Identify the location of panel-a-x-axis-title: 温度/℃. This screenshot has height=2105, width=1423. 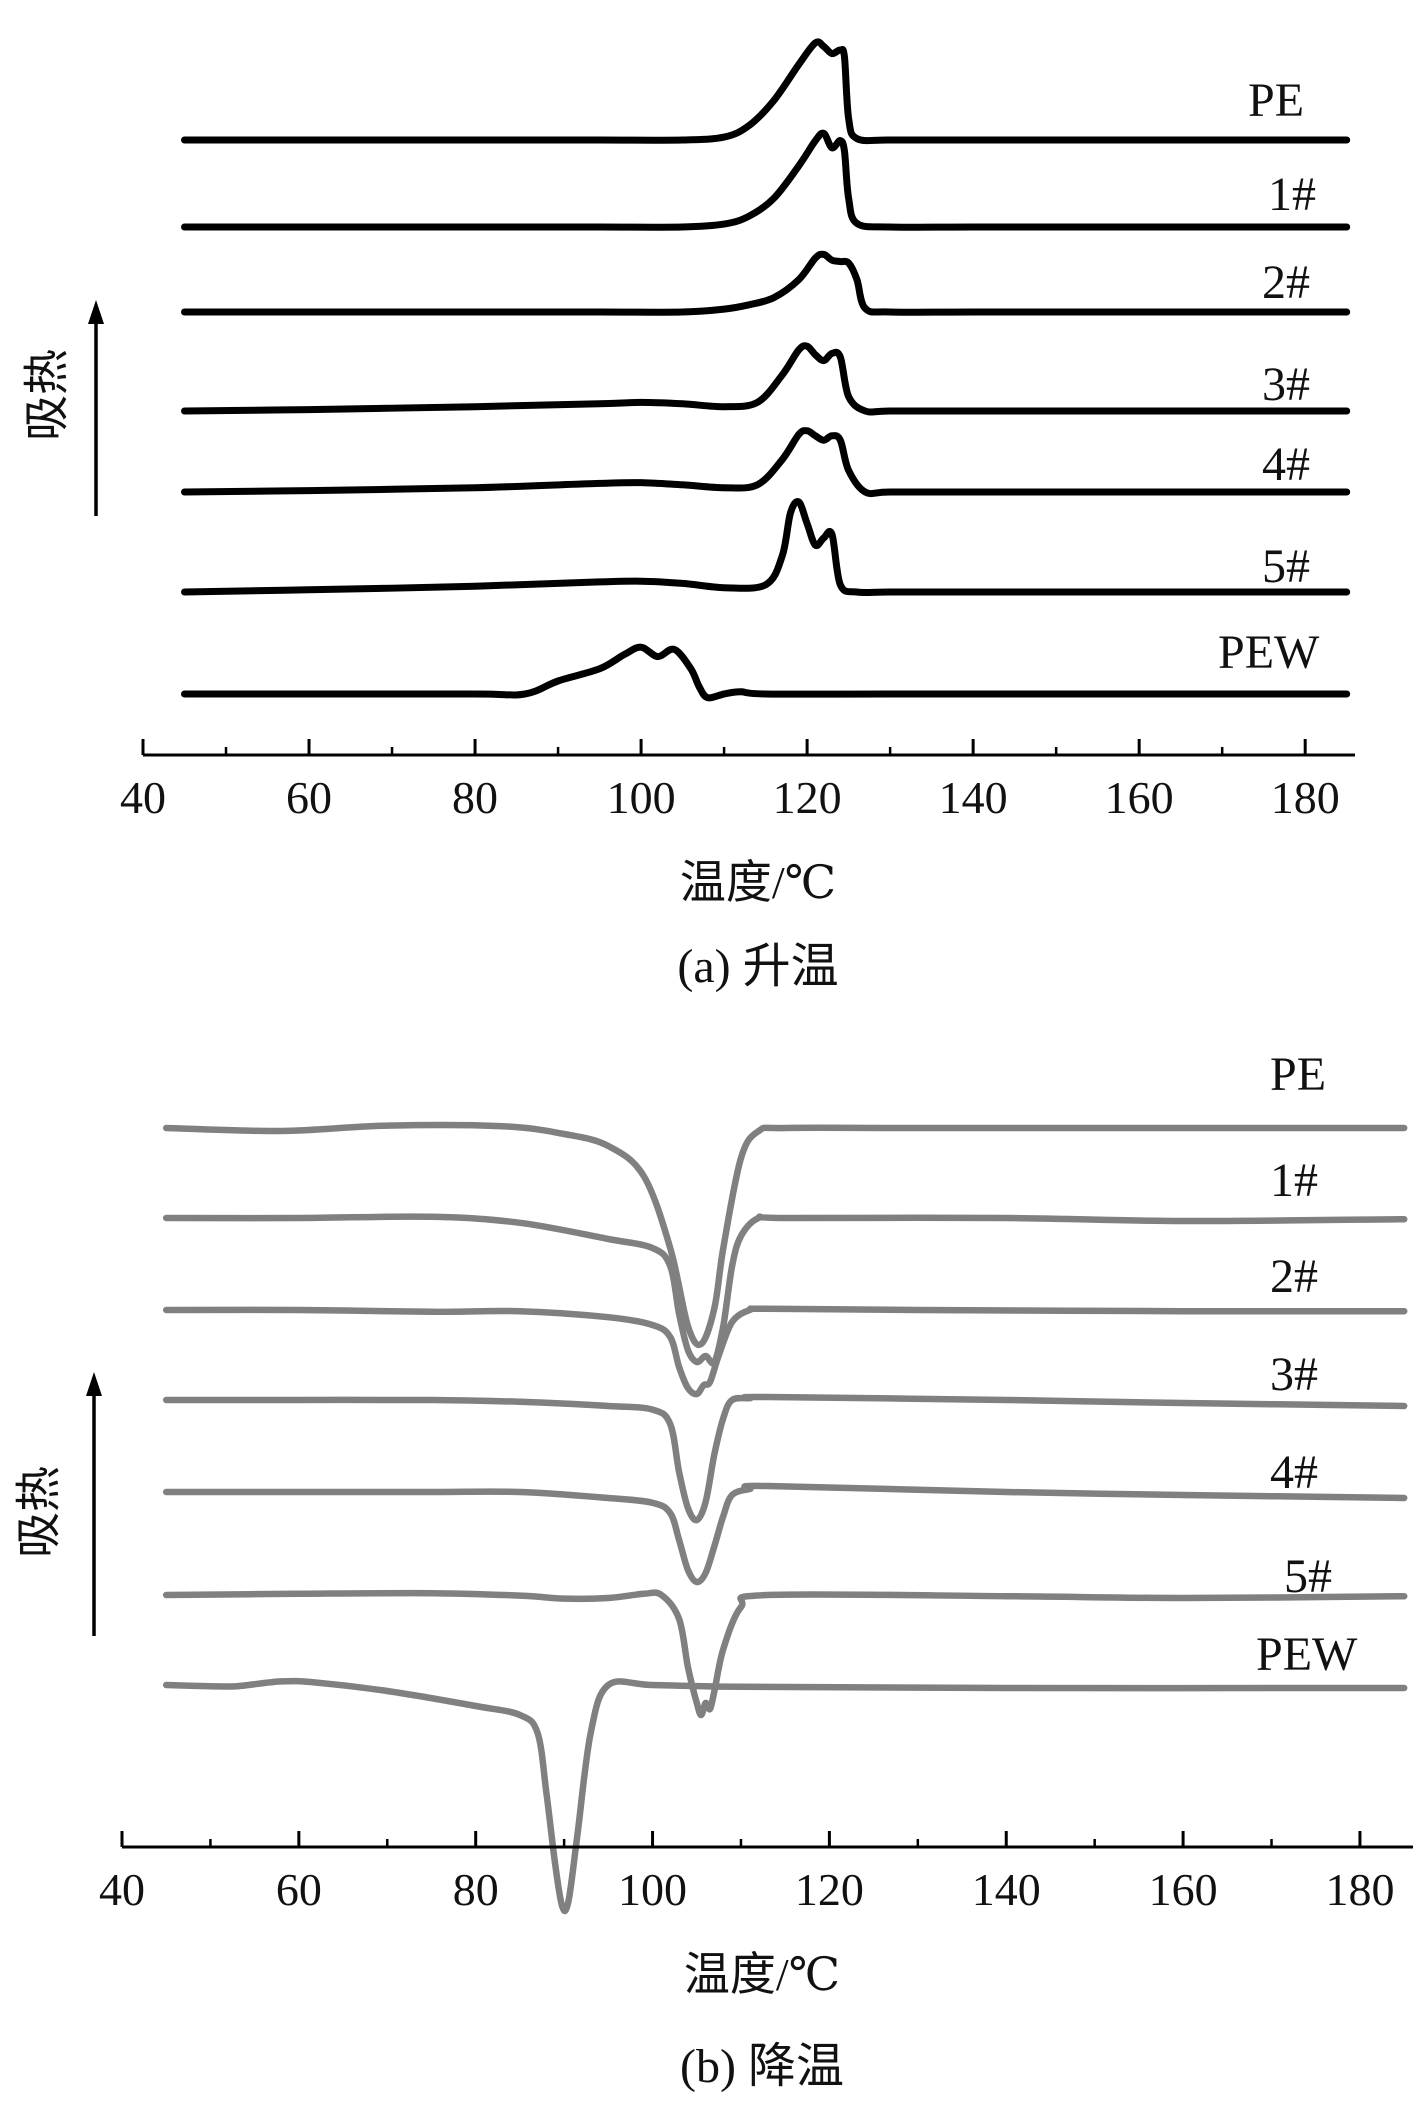
(758, 882).